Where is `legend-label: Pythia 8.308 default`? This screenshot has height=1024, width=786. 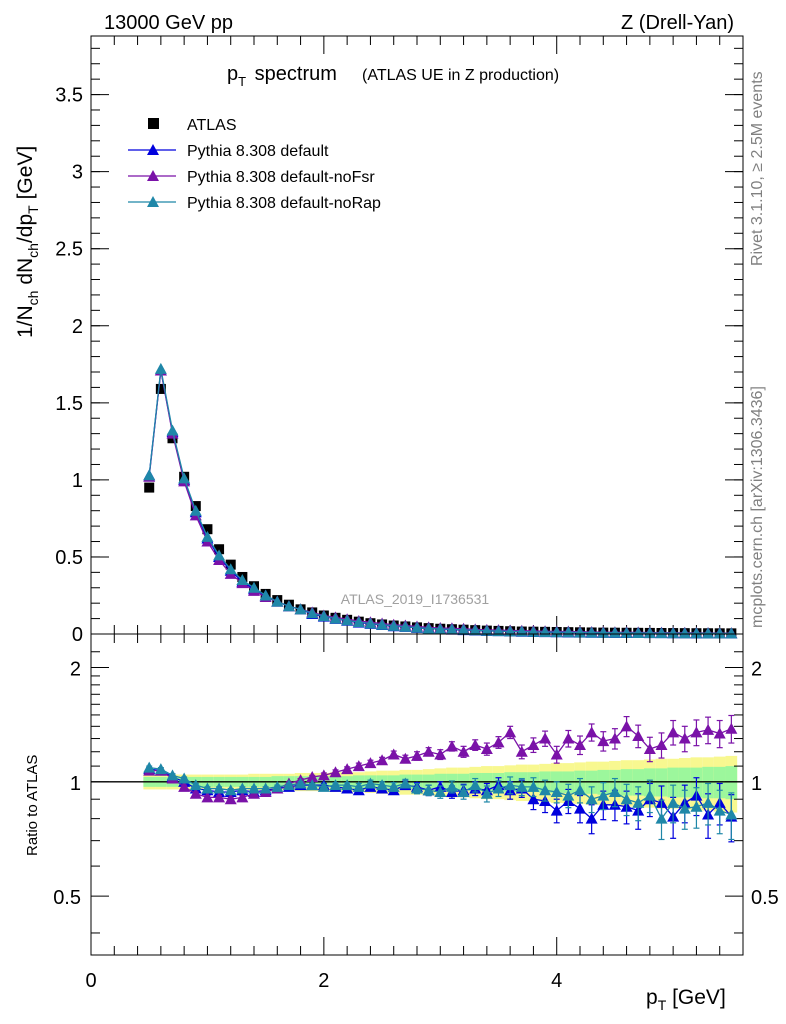 legend-label: Pythia 8.308 default is located at coordinates (258, 151).